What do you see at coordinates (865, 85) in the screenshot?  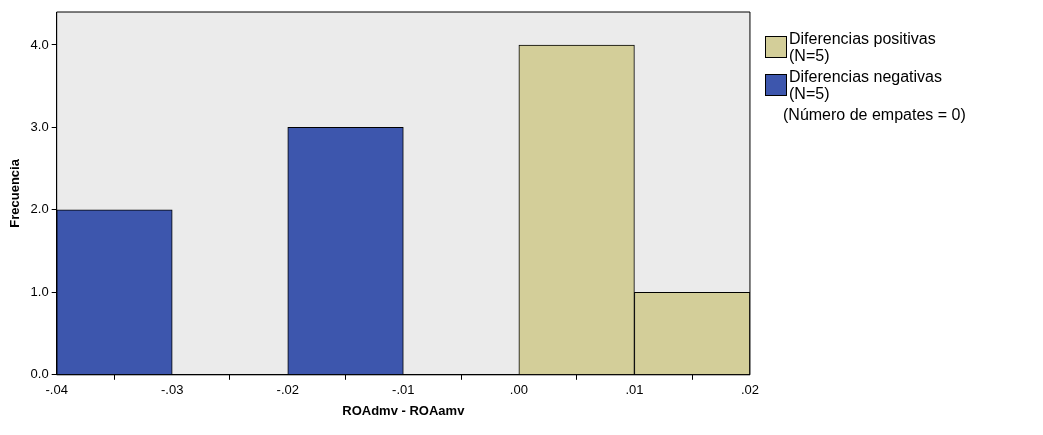 I see `legend-label: Diferencias negativas (N=5)` at bounding box center [865, 85].